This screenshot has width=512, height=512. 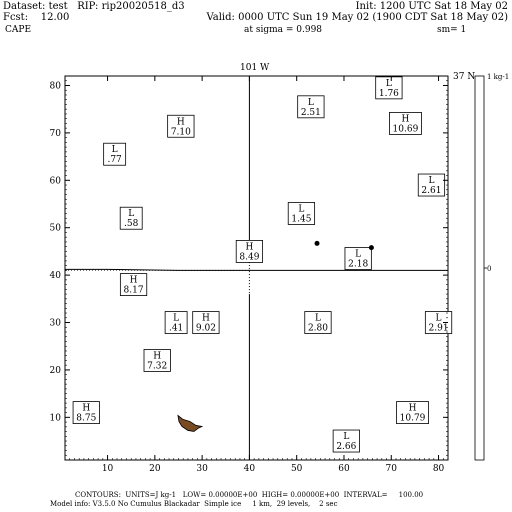 I want to click on marker-value: 2.66, so click(x=346, y=447).